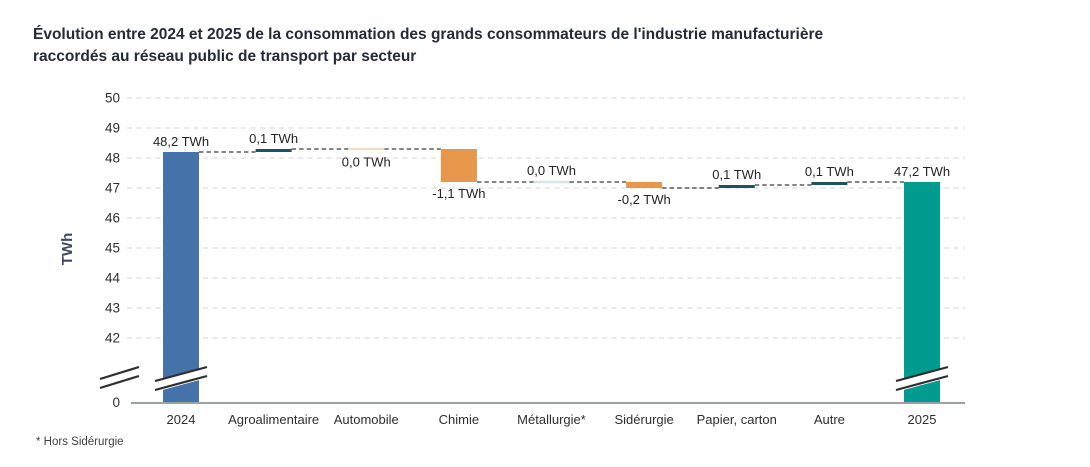 The width and height of the screenshot is (1090, 467). I want to click on x-axis-label-autre: Autre, so click(829, 419).